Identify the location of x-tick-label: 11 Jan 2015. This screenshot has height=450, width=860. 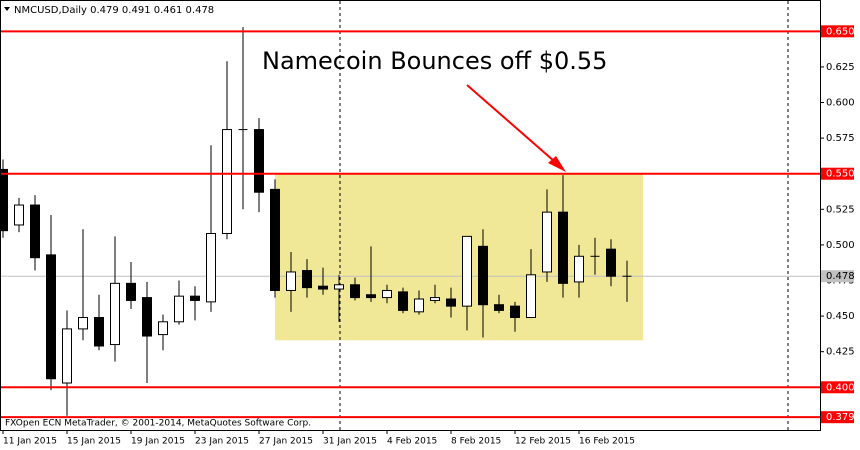
(30, 442).